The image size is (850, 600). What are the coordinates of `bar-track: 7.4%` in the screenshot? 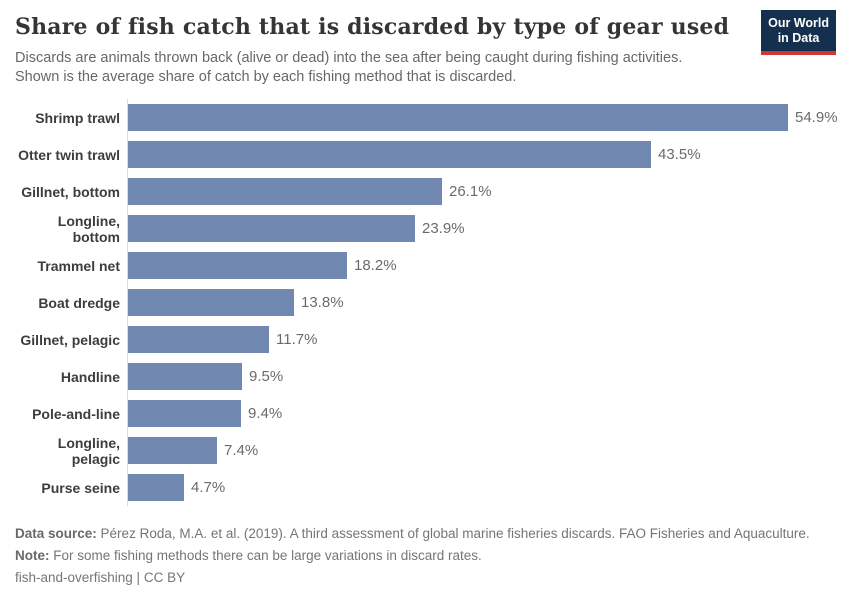 It's located at (481, 450).